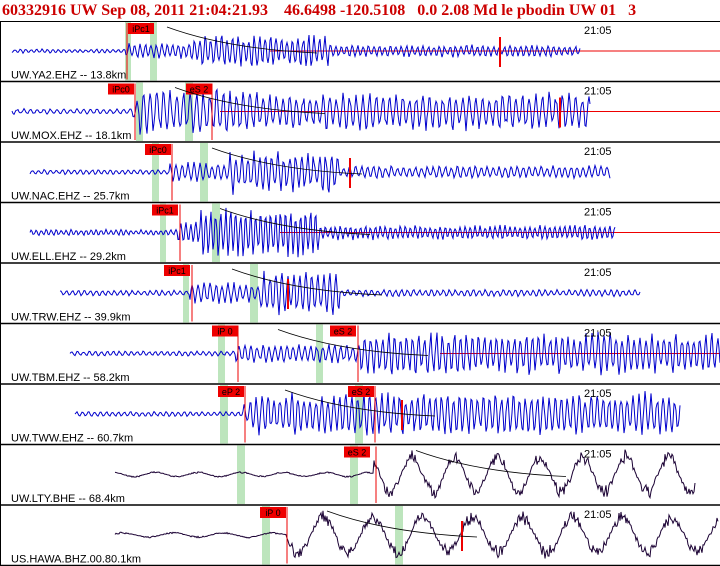 This screenshot has width=720, height=566. I want to click on trace-panel-0: iPc1 21:05 UW.YA2.EHZ -- 13.8km, so click(360, 52).